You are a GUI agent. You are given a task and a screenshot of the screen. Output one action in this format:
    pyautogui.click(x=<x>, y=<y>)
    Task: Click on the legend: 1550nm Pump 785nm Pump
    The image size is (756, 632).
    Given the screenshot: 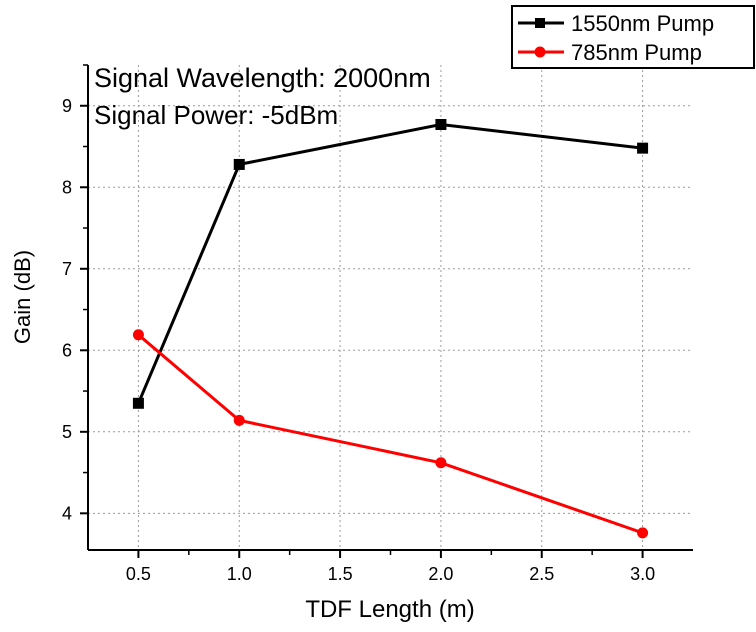 What is the action you would take?
    pyautogui.click(x=633, y=37)
    